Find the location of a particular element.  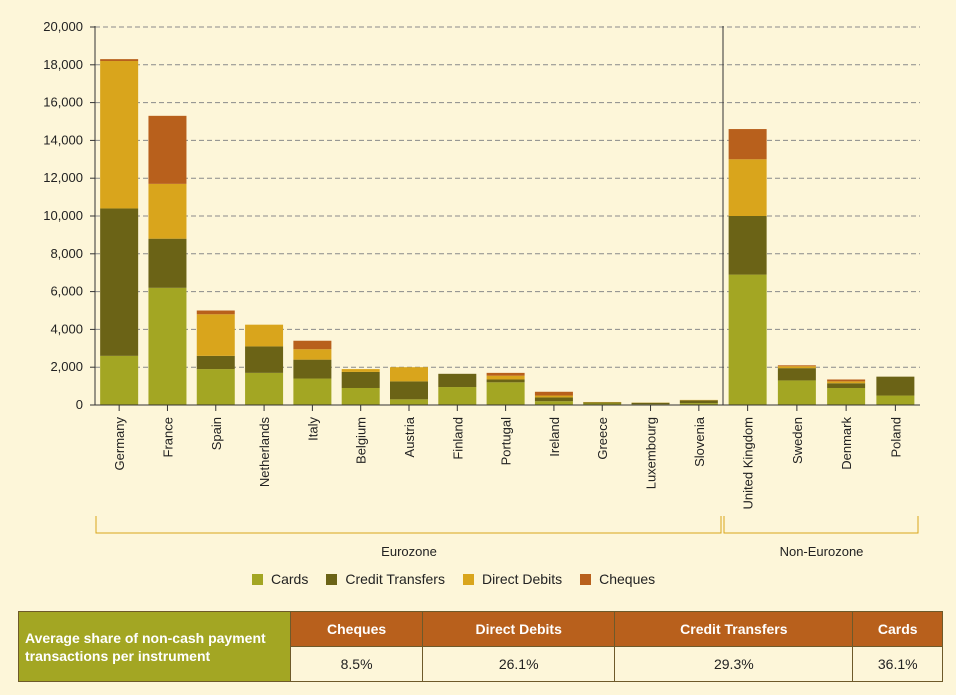

legend-item-direct-debits: Direct Debits is located at coordinates (512, 579).